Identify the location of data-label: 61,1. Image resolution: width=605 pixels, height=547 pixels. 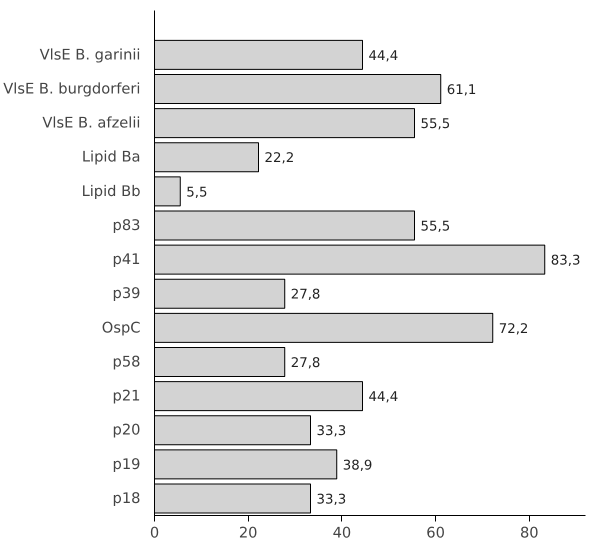
(461, 90).